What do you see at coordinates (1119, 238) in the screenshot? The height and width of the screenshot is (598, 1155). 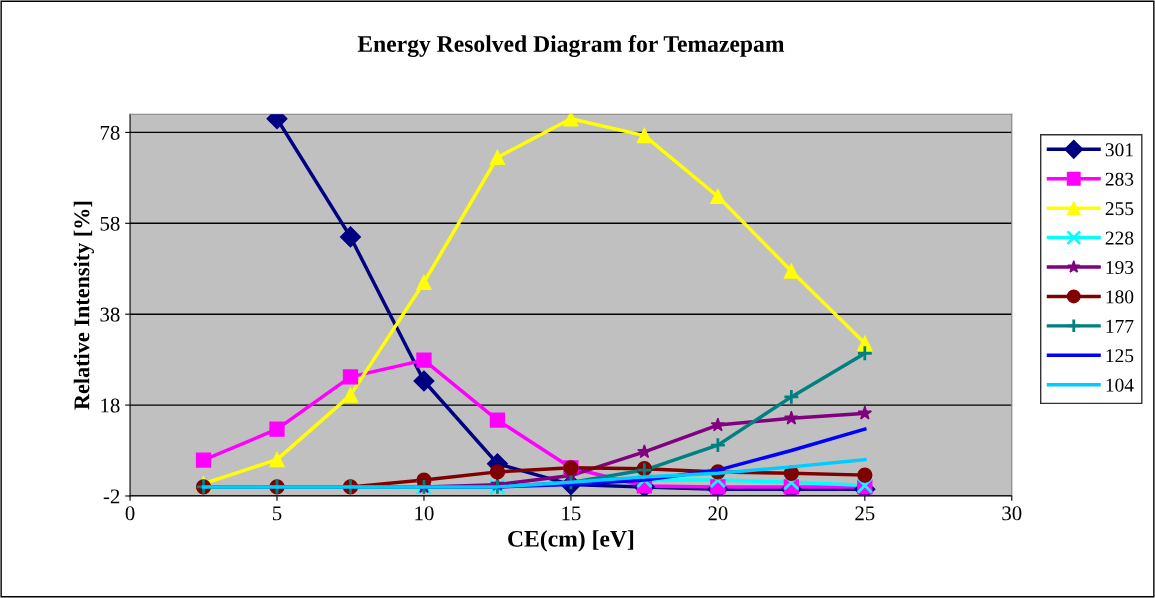 I see `legend-label: 228` at bounding box center [1119, 238].